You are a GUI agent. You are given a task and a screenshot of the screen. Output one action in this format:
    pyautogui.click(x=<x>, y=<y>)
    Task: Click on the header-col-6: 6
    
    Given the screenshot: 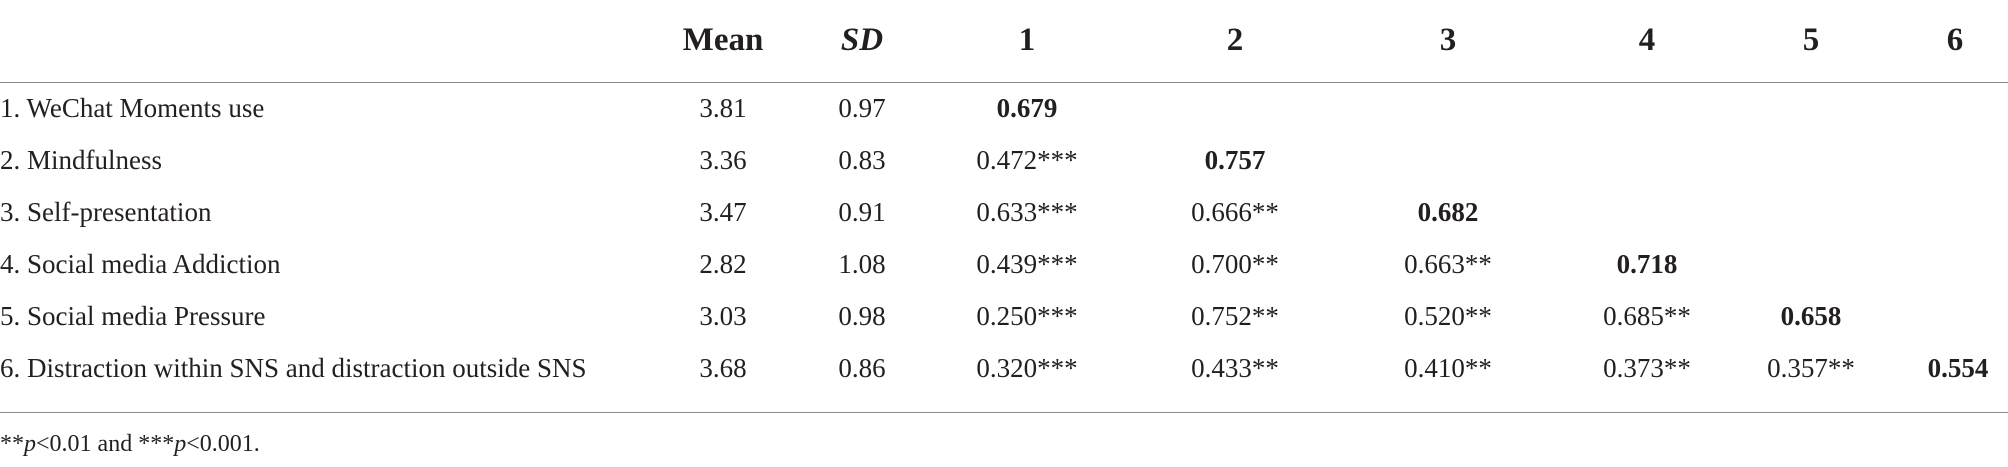 What is the action you would take?
    pyautogui.click(x=1955, y=40)
    